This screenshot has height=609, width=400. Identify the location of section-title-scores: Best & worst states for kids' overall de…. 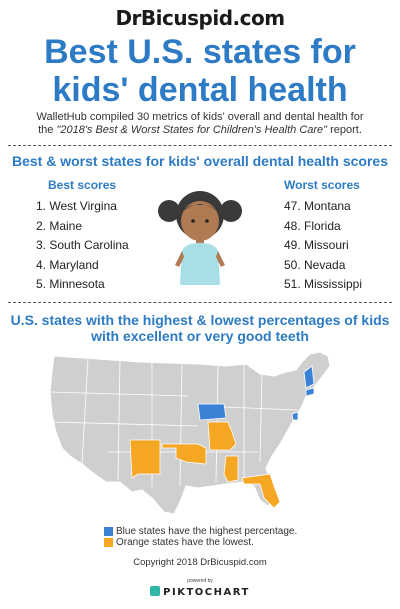
(199, 161).